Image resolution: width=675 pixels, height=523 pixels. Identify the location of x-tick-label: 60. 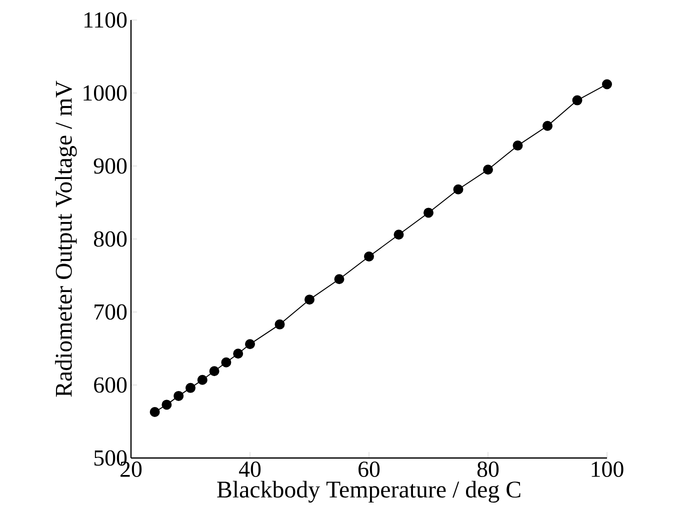
(369, 469).